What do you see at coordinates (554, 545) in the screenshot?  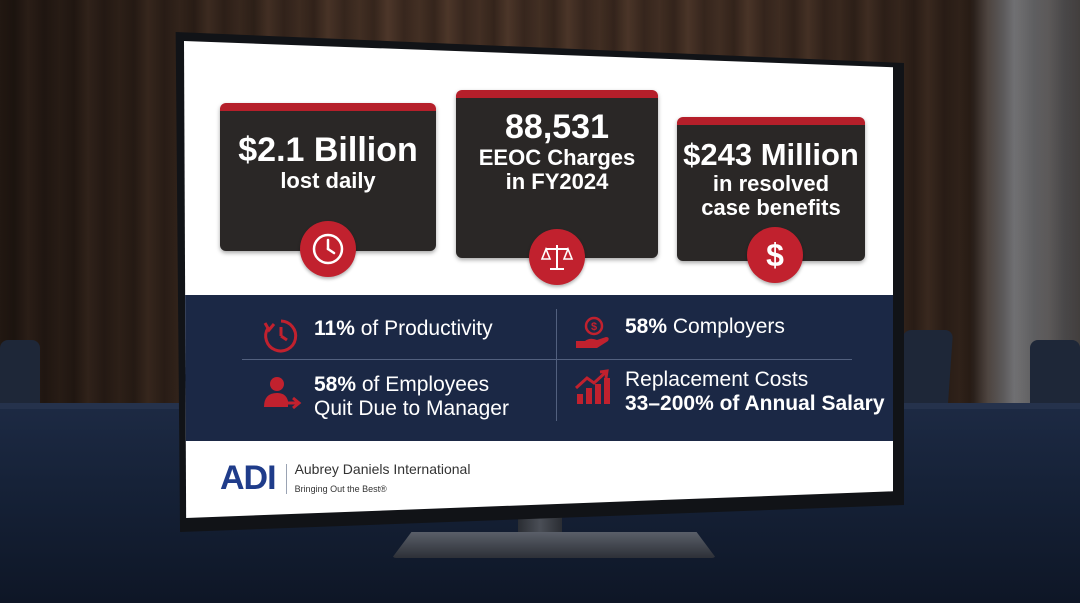 I see `tv-stand-base` at bounding box center [554, 545].